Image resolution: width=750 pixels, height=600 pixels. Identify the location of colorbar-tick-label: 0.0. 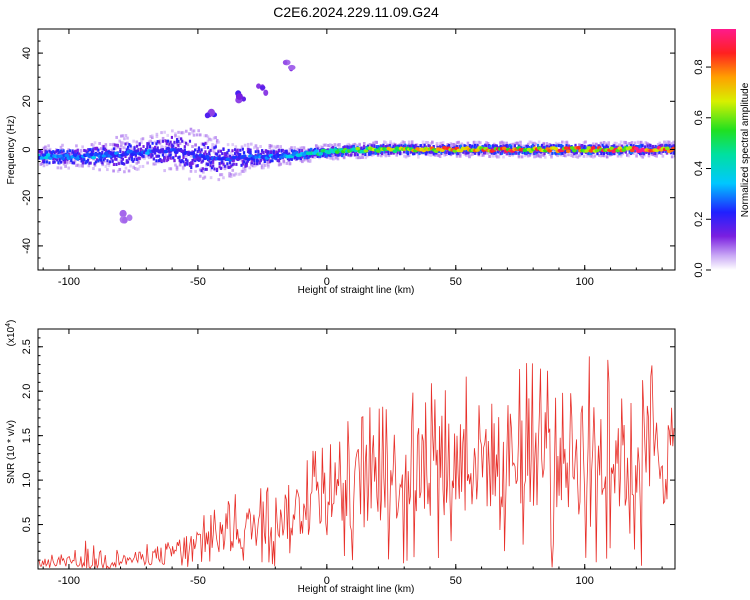
(699, 269).